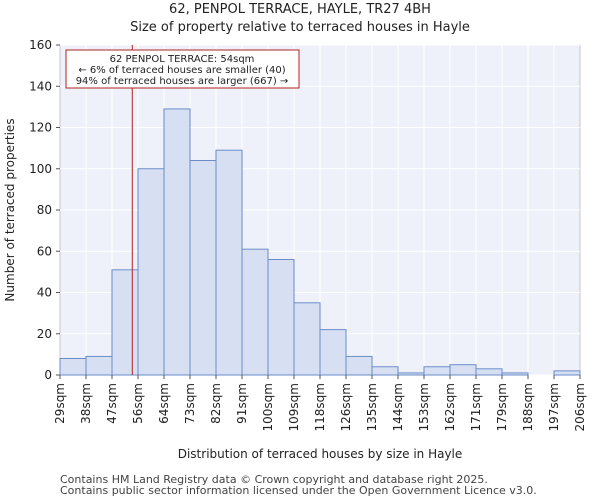 The height and width of the screenshot is (500, 600). What do you see at coordinates (216, 403) in the screenshot?
I see `x-tick-label: 82sqm` at bounding box center [216, 403].